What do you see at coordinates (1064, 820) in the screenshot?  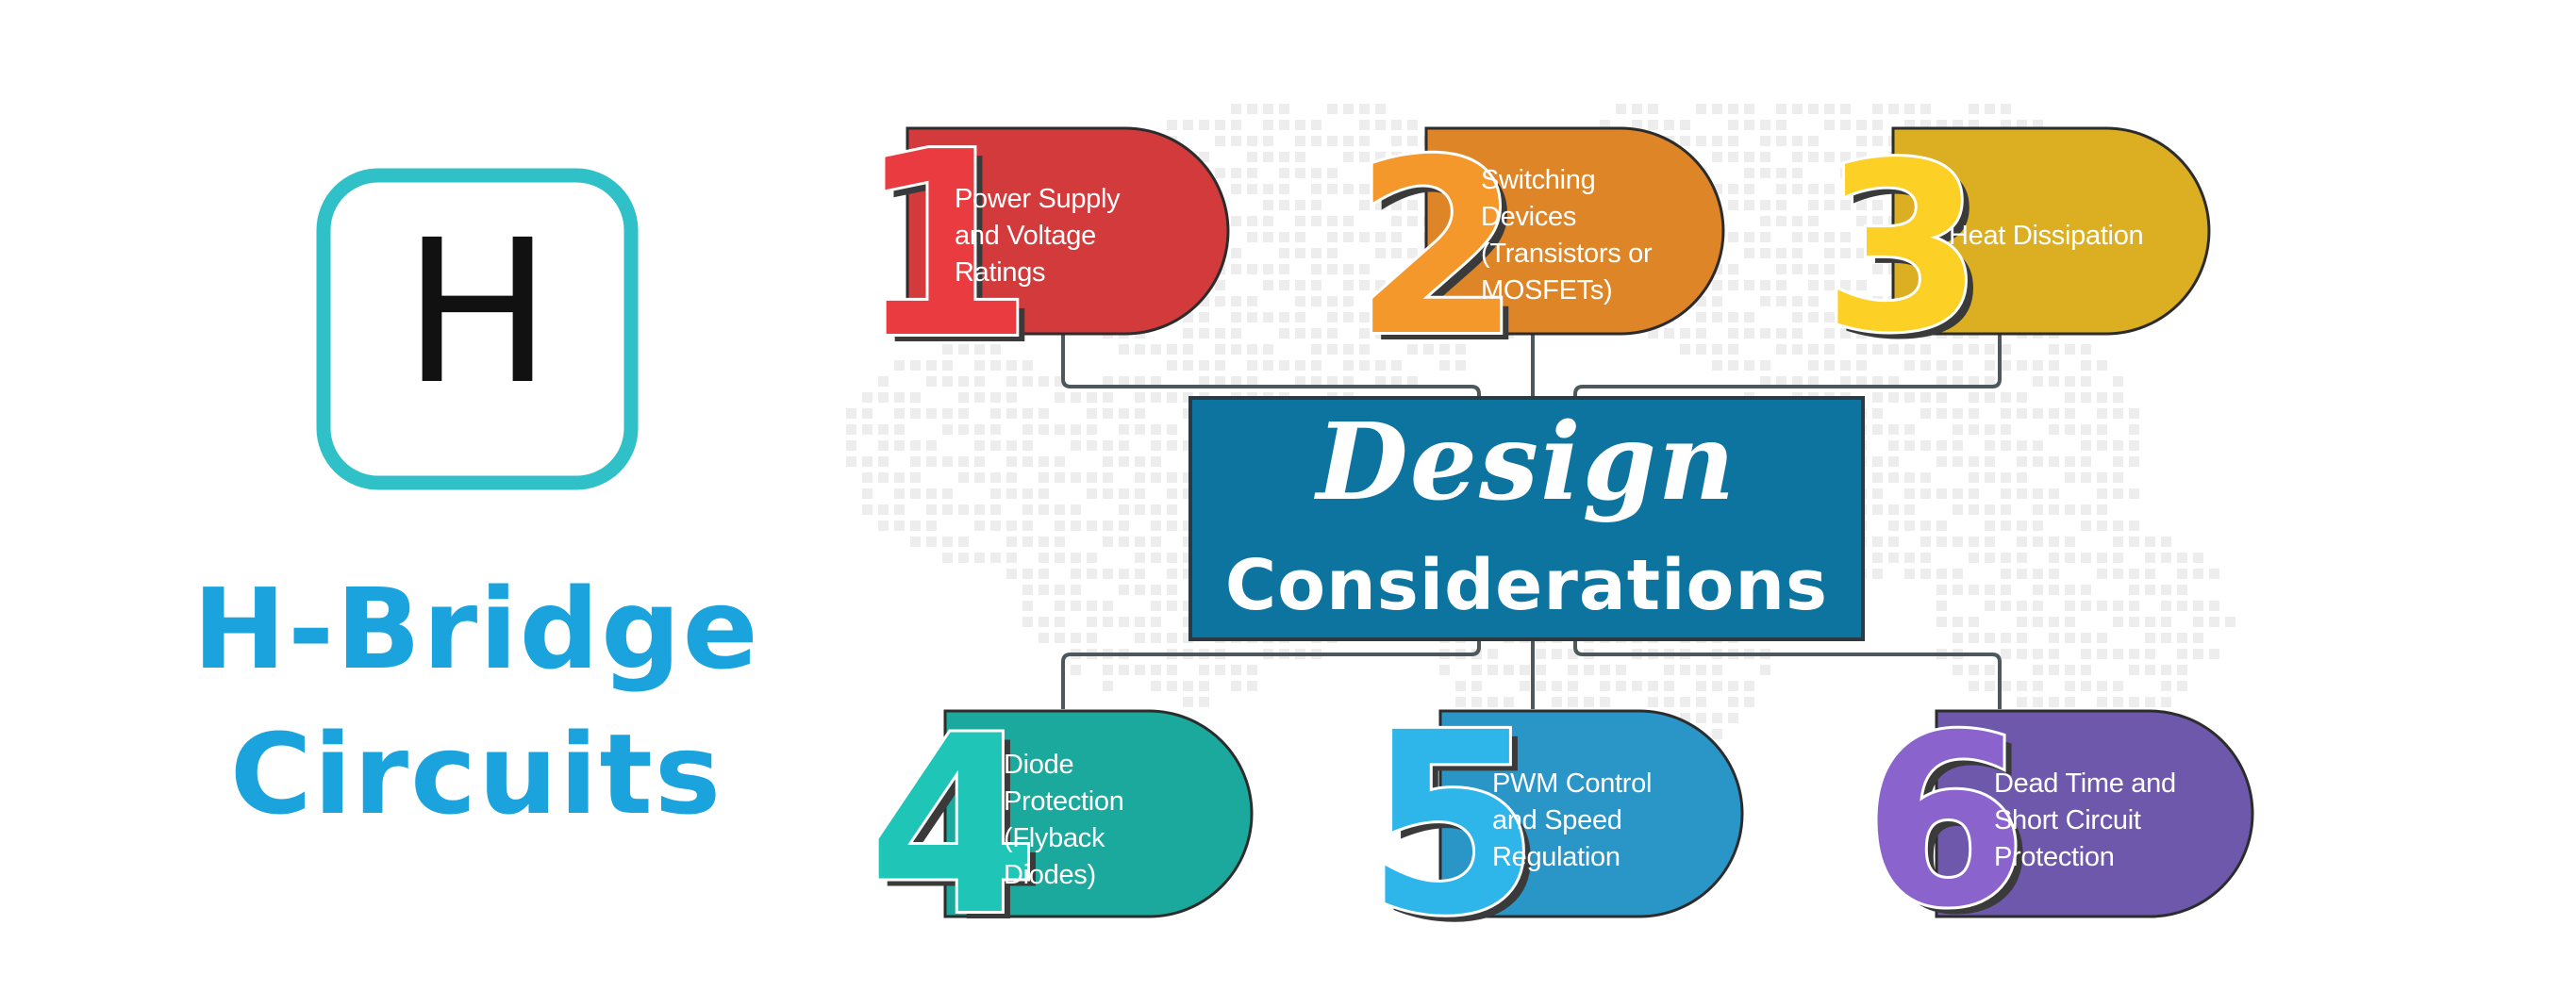 I see `item-4-label: Diode Protection (Flyback Diodes)` at bounding box center [1064, 820].